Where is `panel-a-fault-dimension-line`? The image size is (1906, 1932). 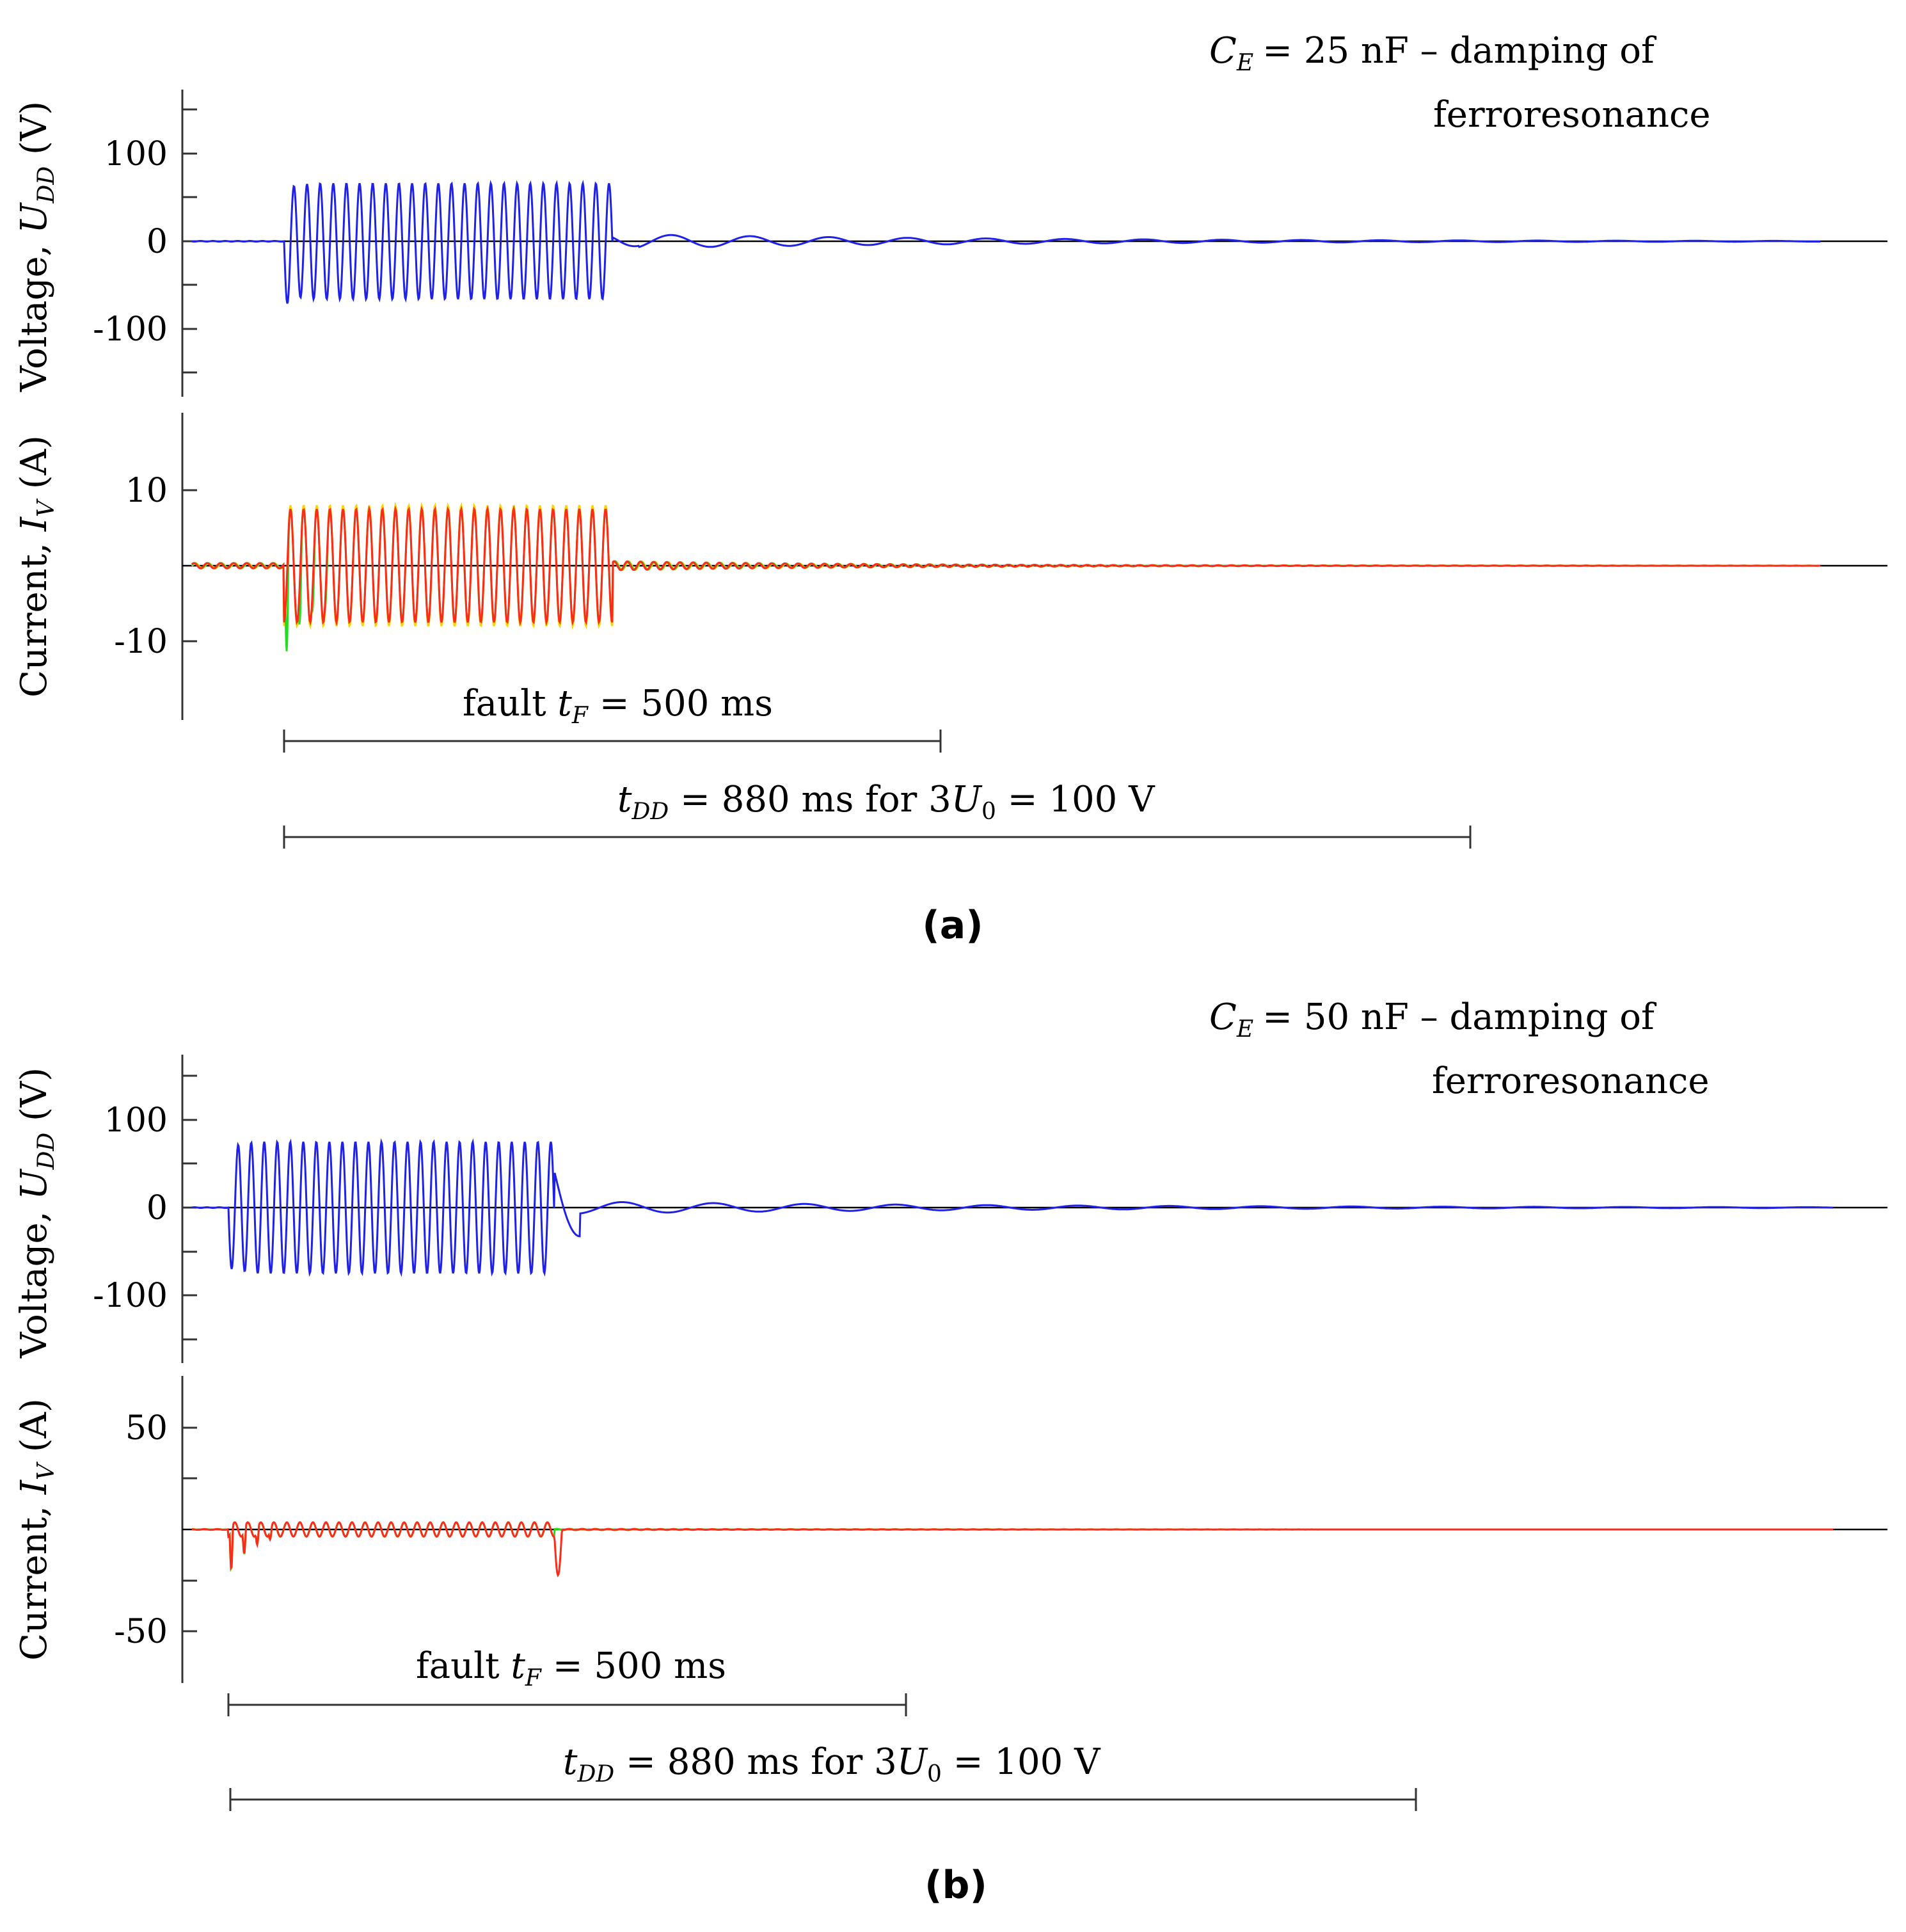
panel-a-fault-dimension-line is located at coordinates (612, 741).